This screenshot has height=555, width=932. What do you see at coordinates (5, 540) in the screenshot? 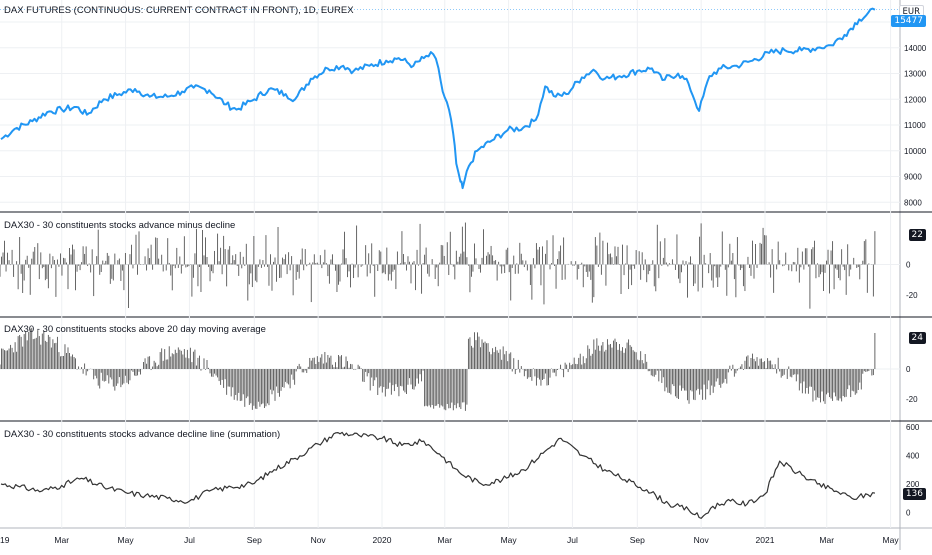
I see `x-tick-label: 19` at bounding box center [5, 540].